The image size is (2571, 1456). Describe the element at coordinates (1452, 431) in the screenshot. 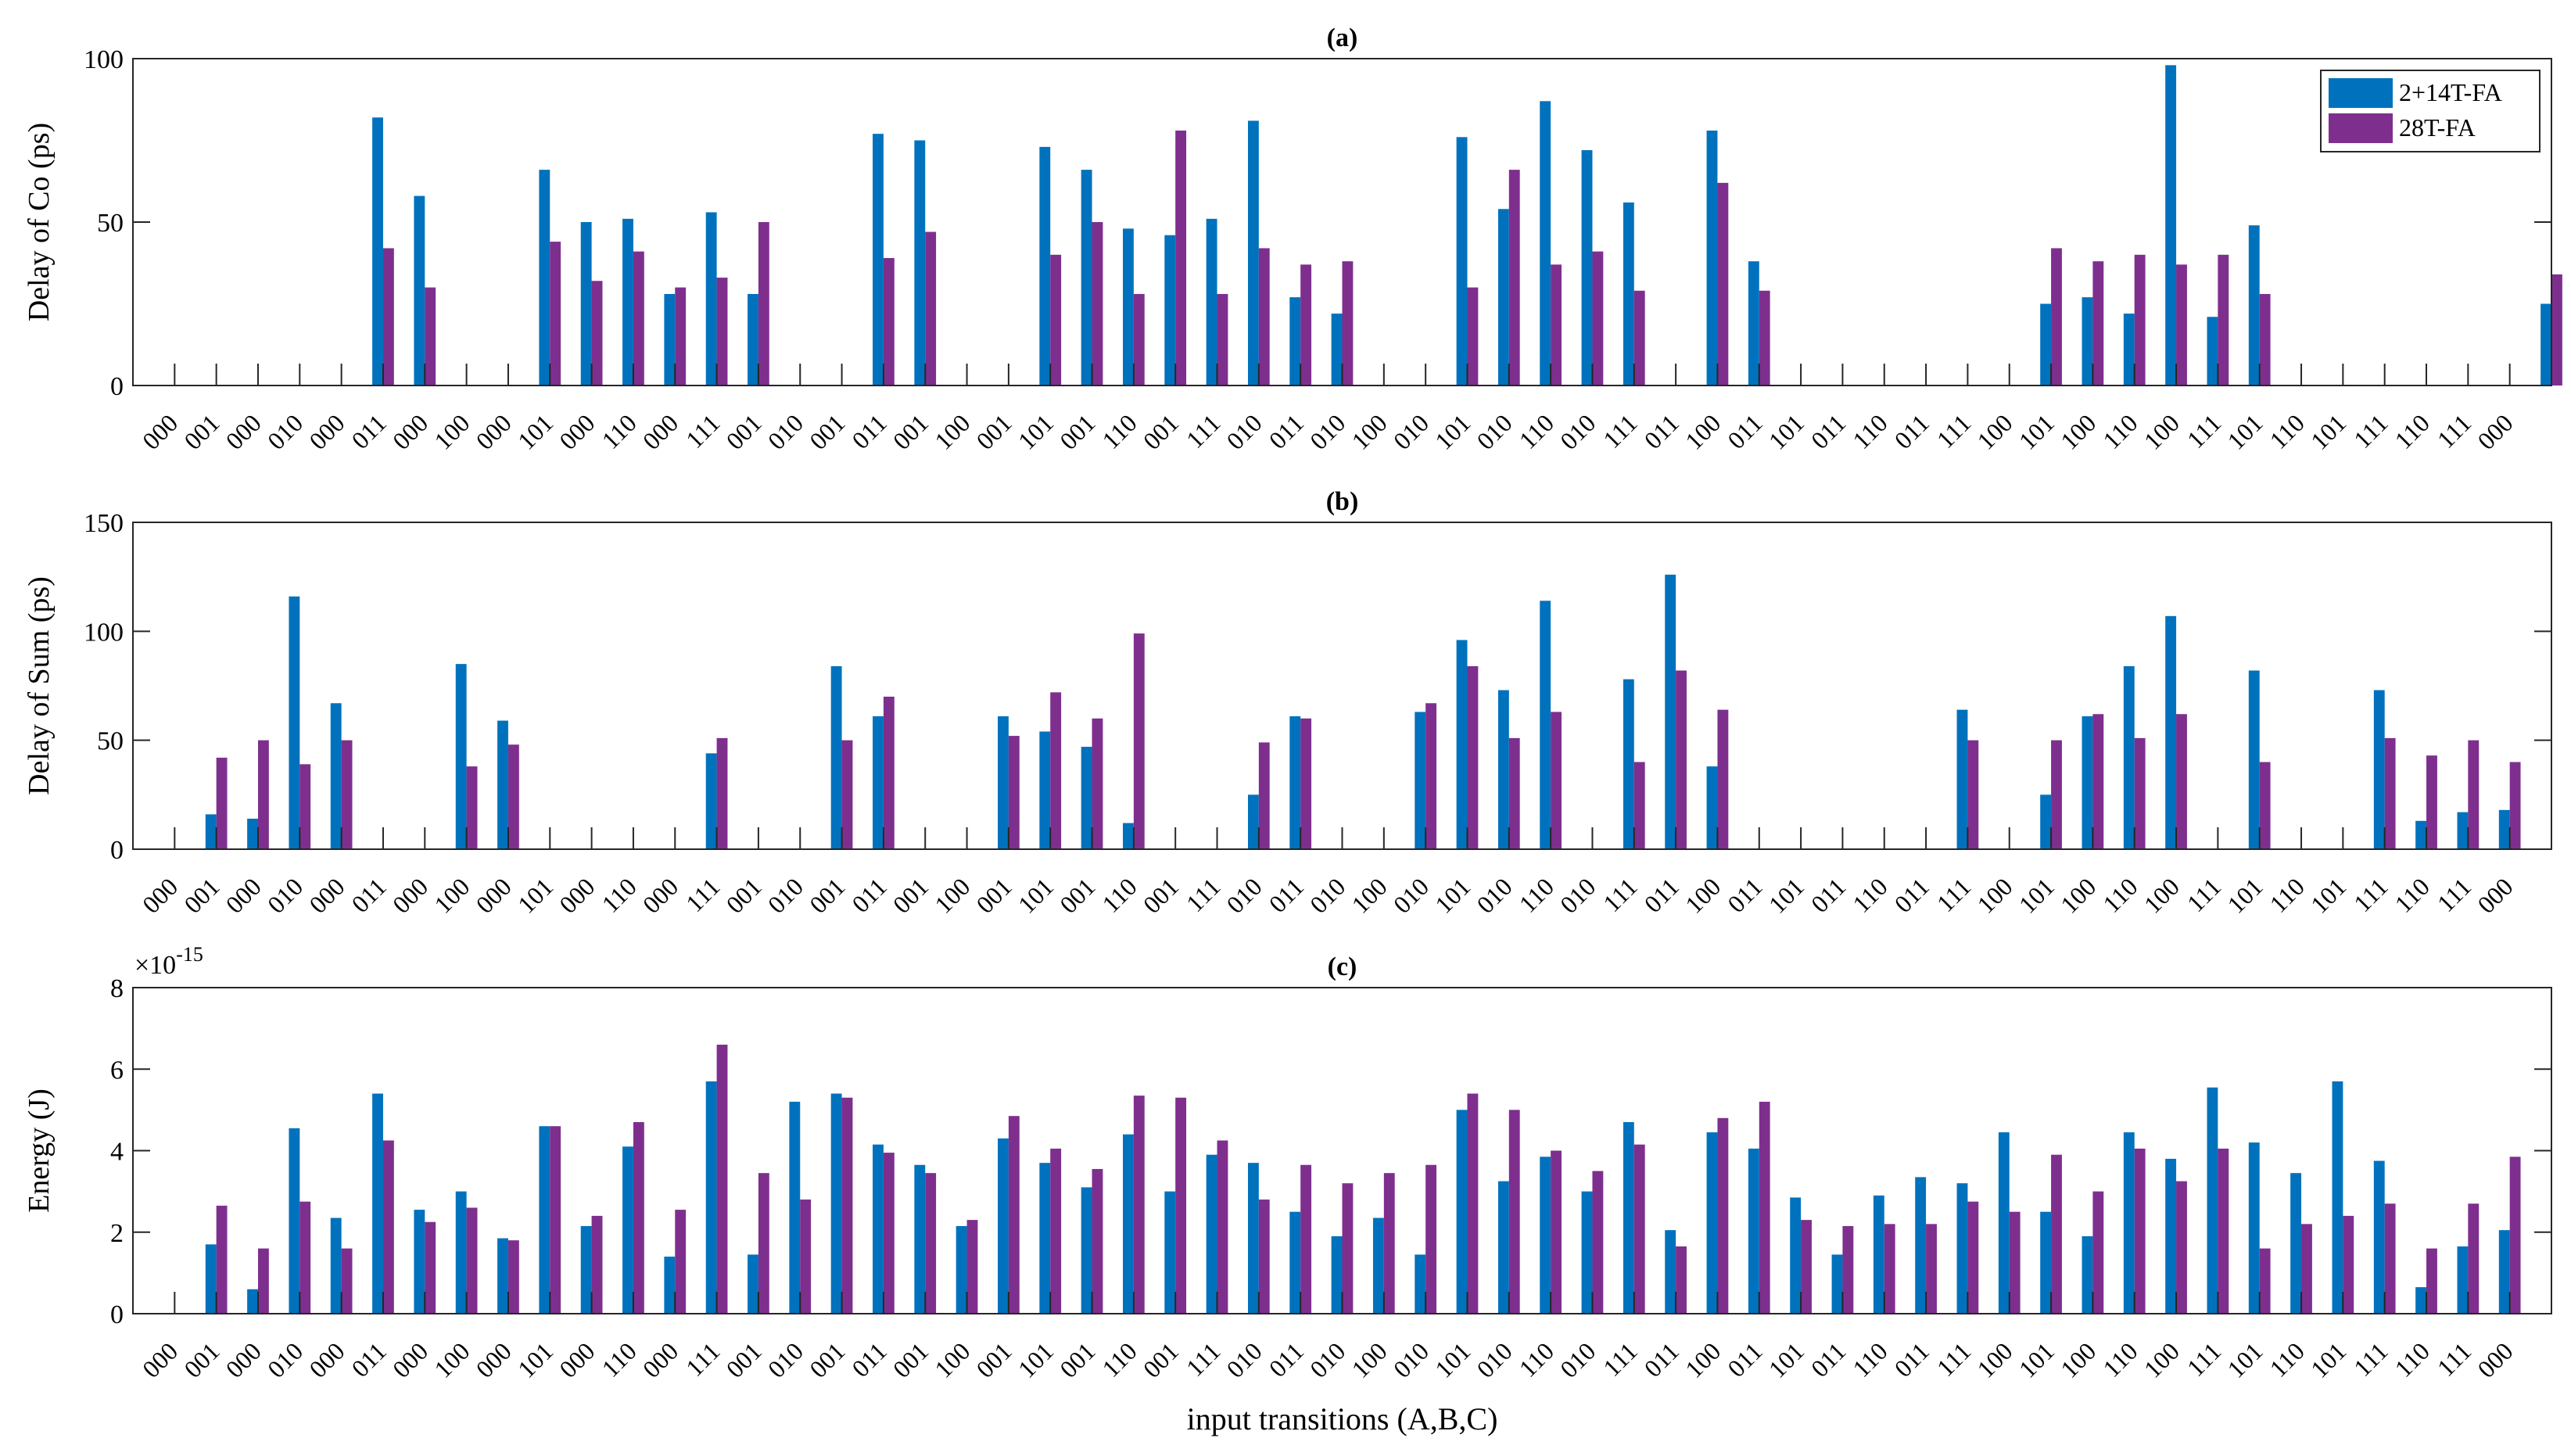

I see `x-tick-label: 101` at that location.